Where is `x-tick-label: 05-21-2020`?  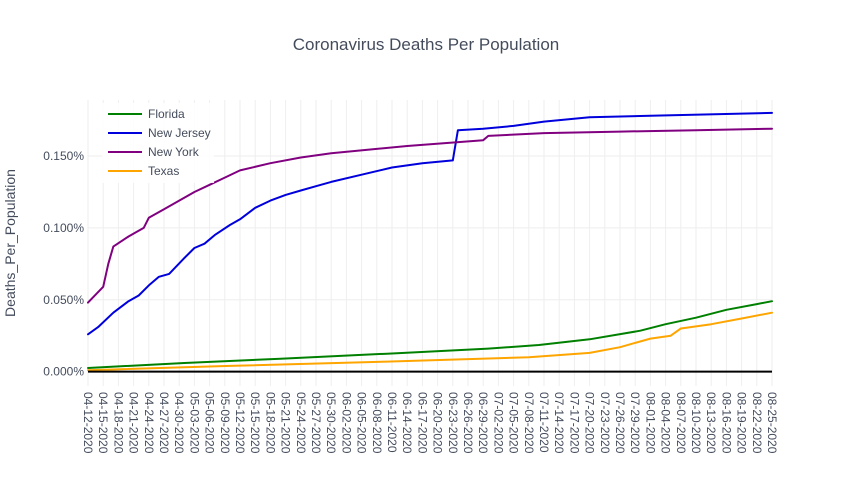 x-tick-label: 05-21-2020 is located at coordinates (286, 423).